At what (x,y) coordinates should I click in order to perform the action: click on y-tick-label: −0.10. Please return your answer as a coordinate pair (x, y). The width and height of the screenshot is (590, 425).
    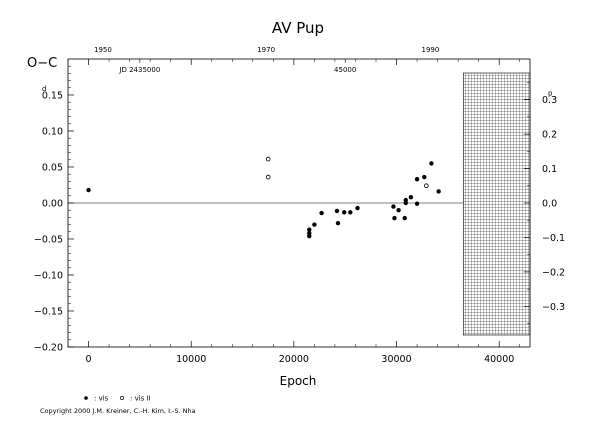
    Looking at the image, I should click on (48, 276).